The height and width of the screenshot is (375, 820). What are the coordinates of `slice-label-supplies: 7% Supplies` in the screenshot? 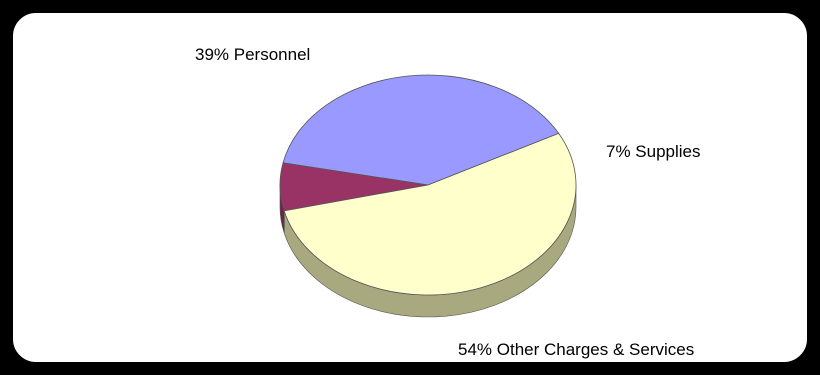 It's located at (653, 151).